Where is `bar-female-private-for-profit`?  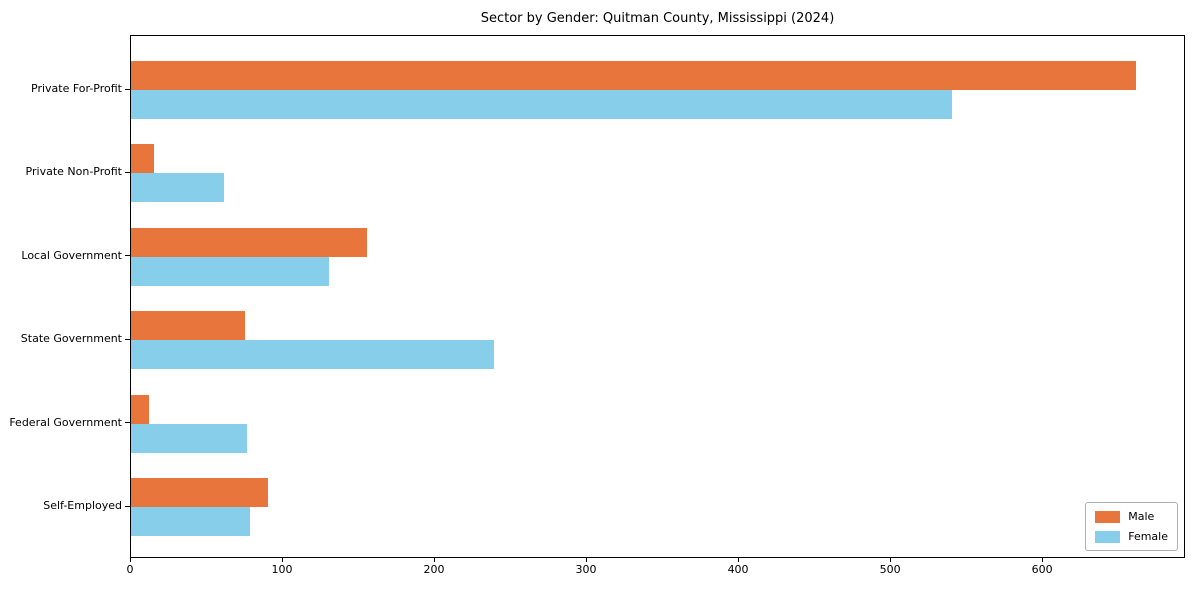
bar-female-private-for-profit is located at coordinates (541, 104).